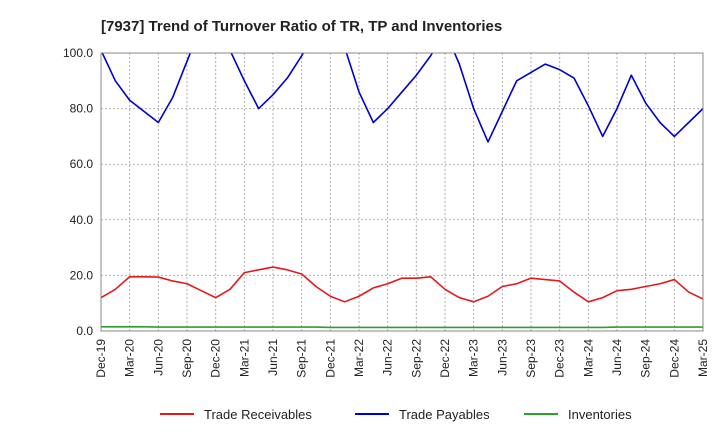 This screenshot has width=720, height=440. I want to click on legend-label-inventories: Inventories, so click(600, 414).